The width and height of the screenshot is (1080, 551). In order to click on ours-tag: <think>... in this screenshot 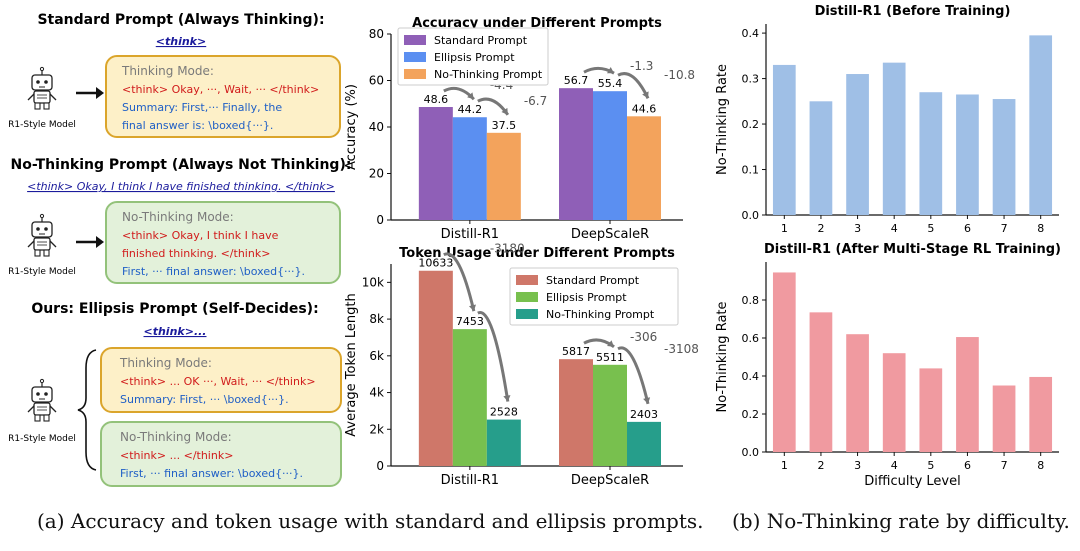, I will do `click(175, 331)`.